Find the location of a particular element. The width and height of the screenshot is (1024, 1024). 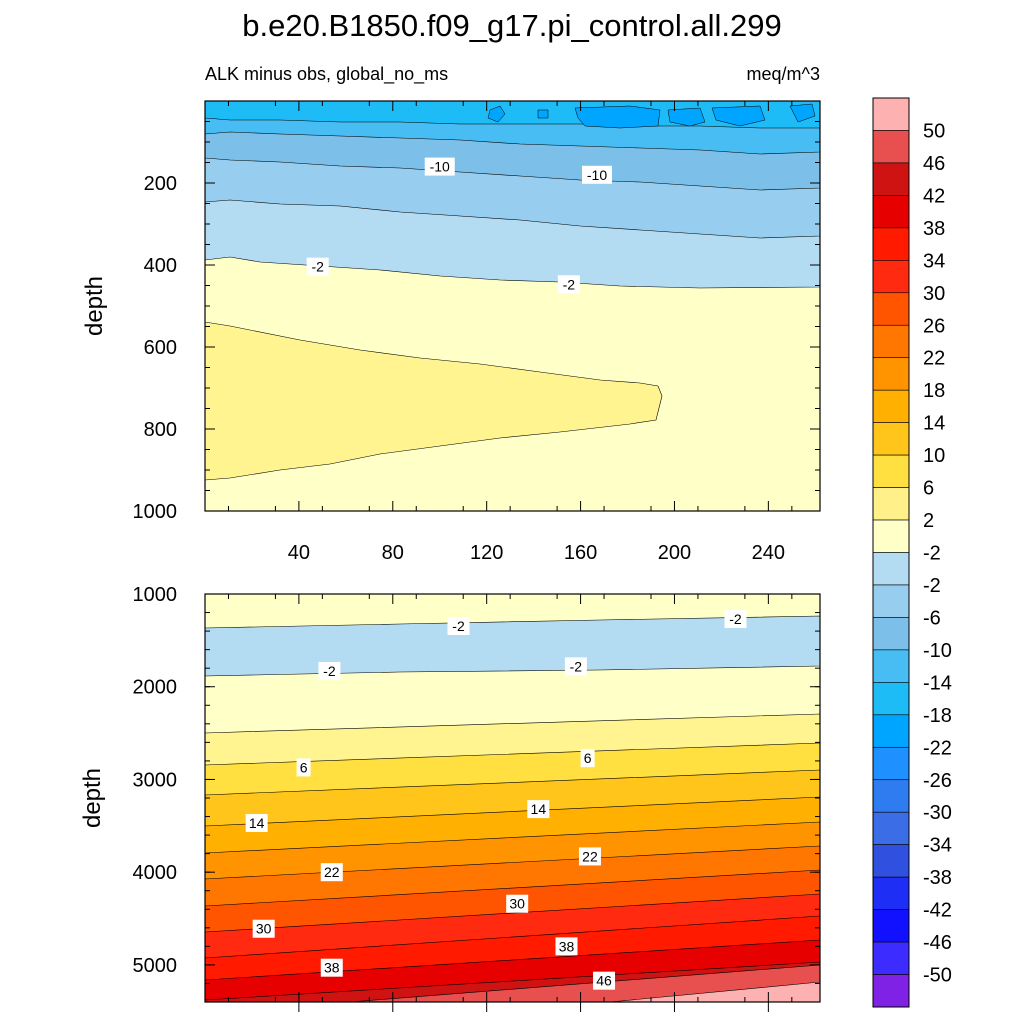

contour-label: 38 is located at coordinates (331, 967).